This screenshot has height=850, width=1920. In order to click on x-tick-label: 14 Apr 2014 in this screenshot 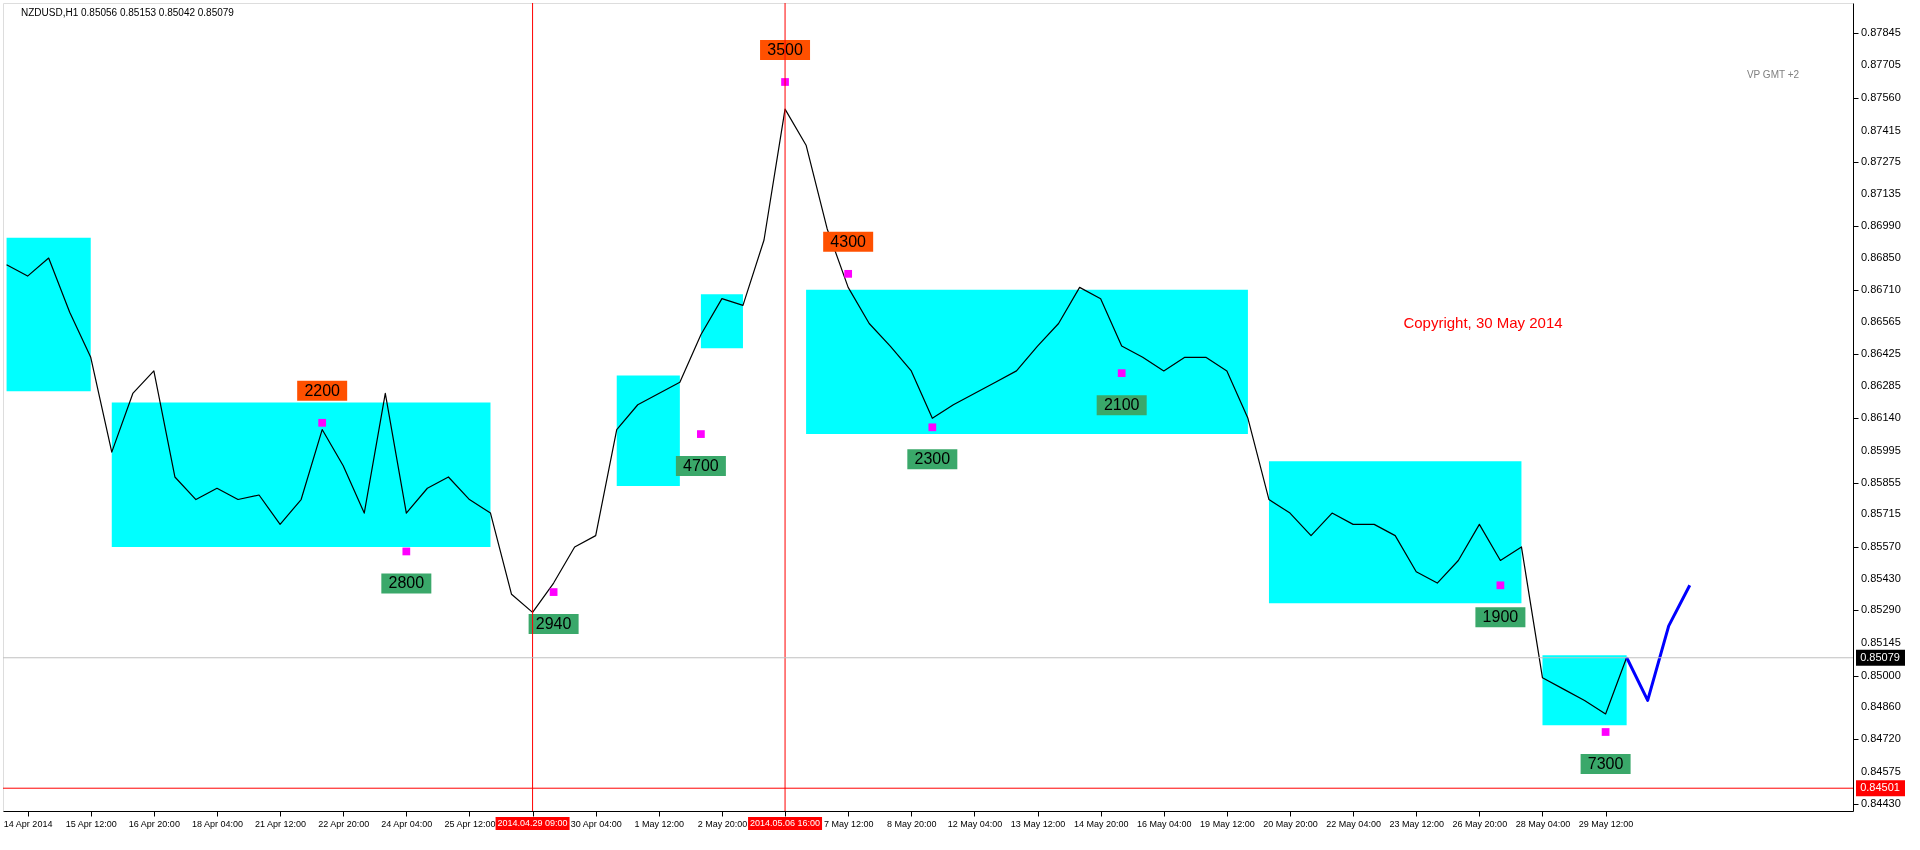, I will do `click(28, 823)`.